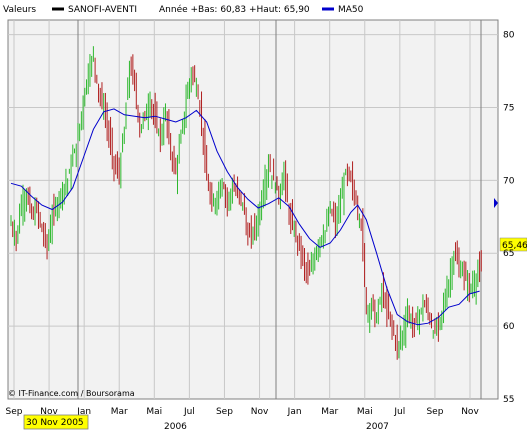  Describe the element at coordinates (71, 393) in the screenshot. I see `copyright-credit: © IT-Finance.com / Boursorama` at that location.